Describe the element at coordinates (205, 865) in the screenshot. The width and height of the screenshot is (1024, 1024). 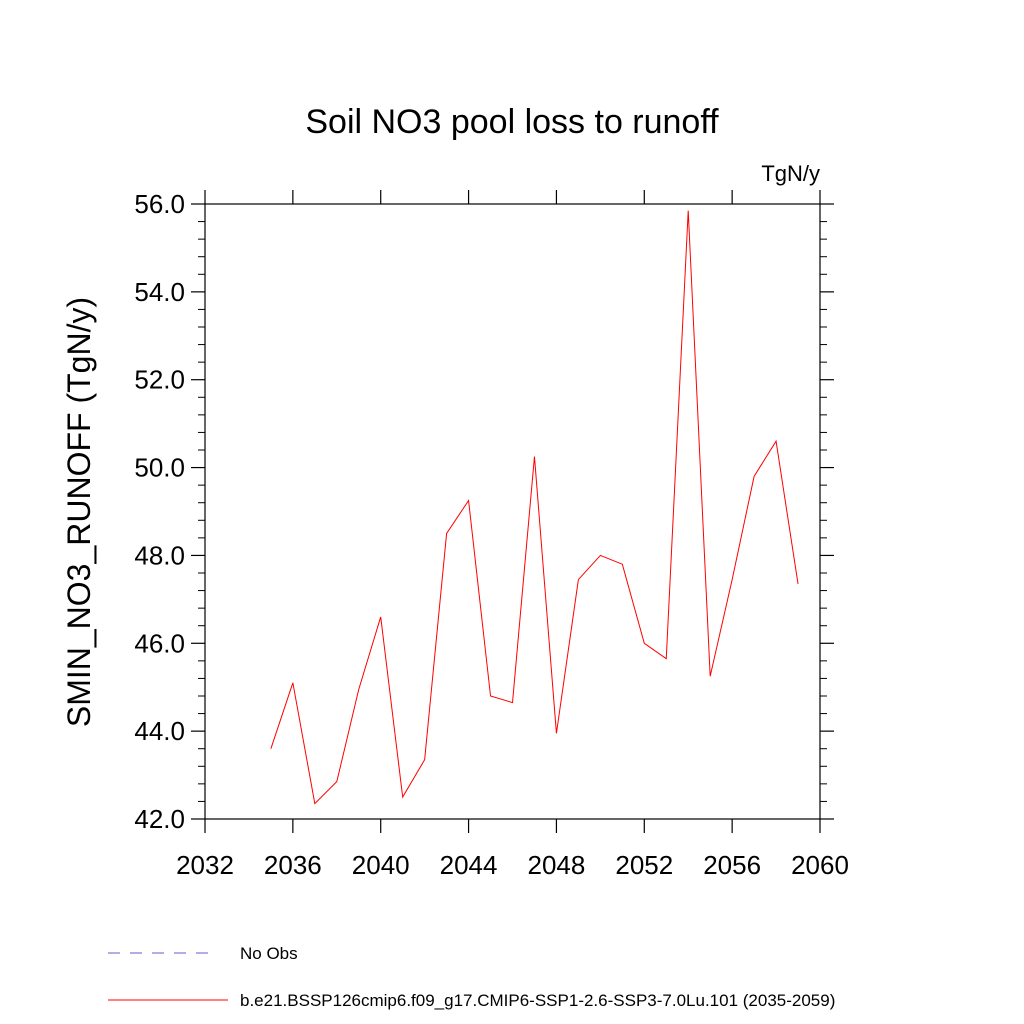
I see `x-tick-label: 2032` at that location.